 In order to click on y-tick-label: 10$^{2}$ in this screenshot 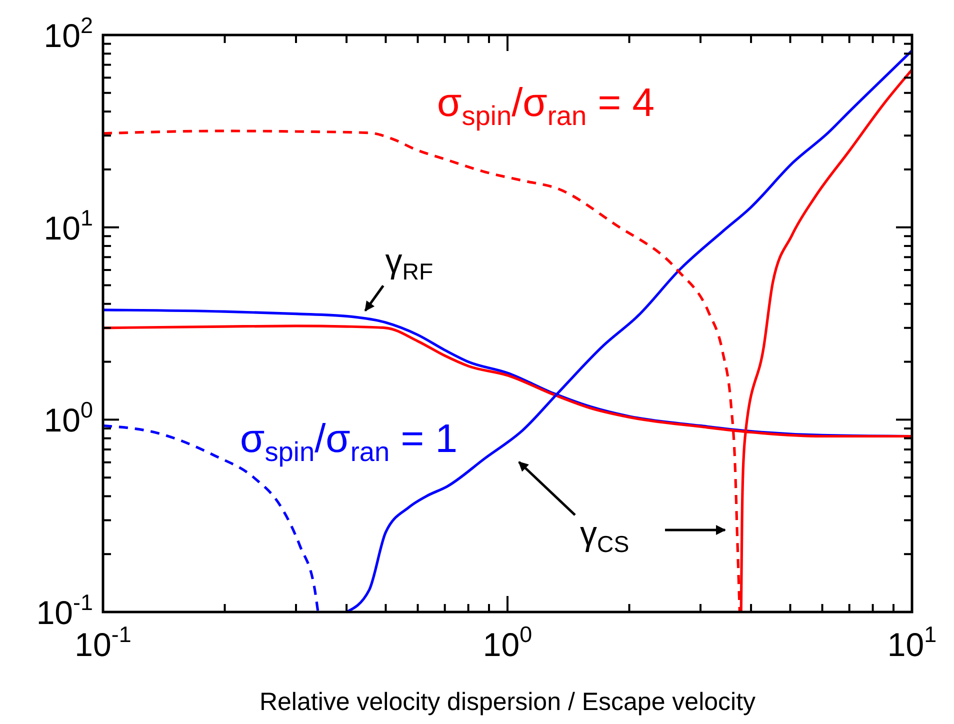, I will do `click(68, 33)`.